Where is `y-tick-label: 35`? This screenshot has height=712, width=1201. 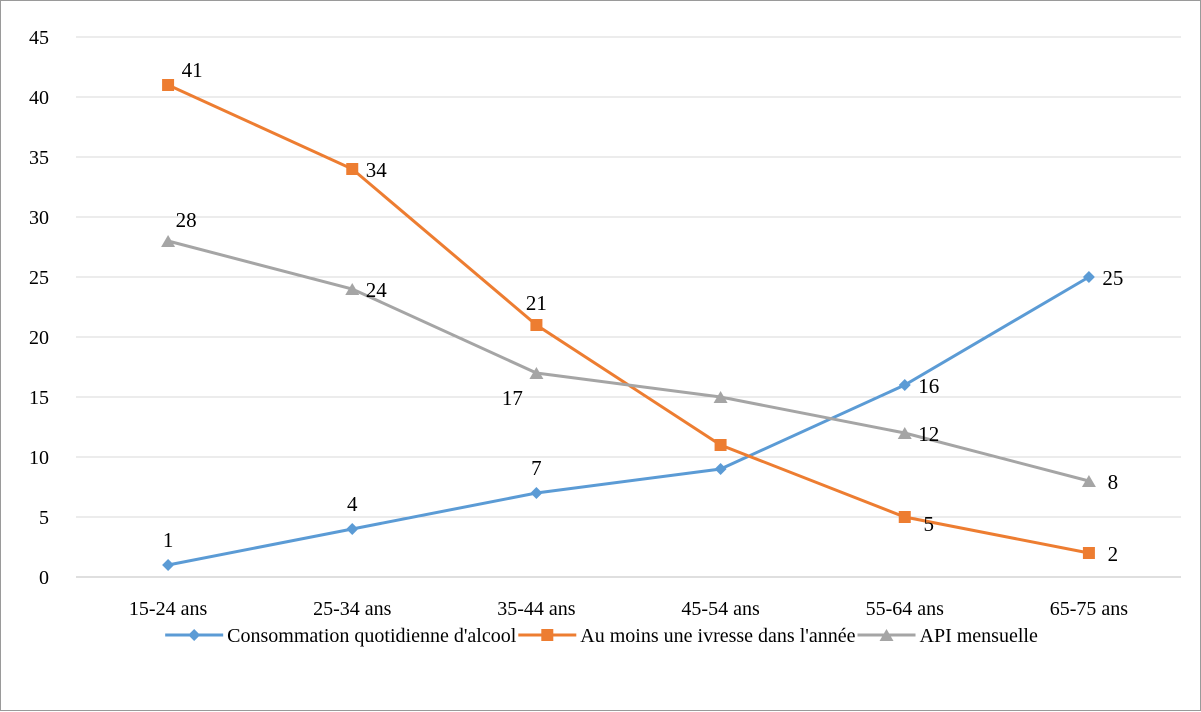 y-tick-label: 35 is located at coordinates (39, 158).